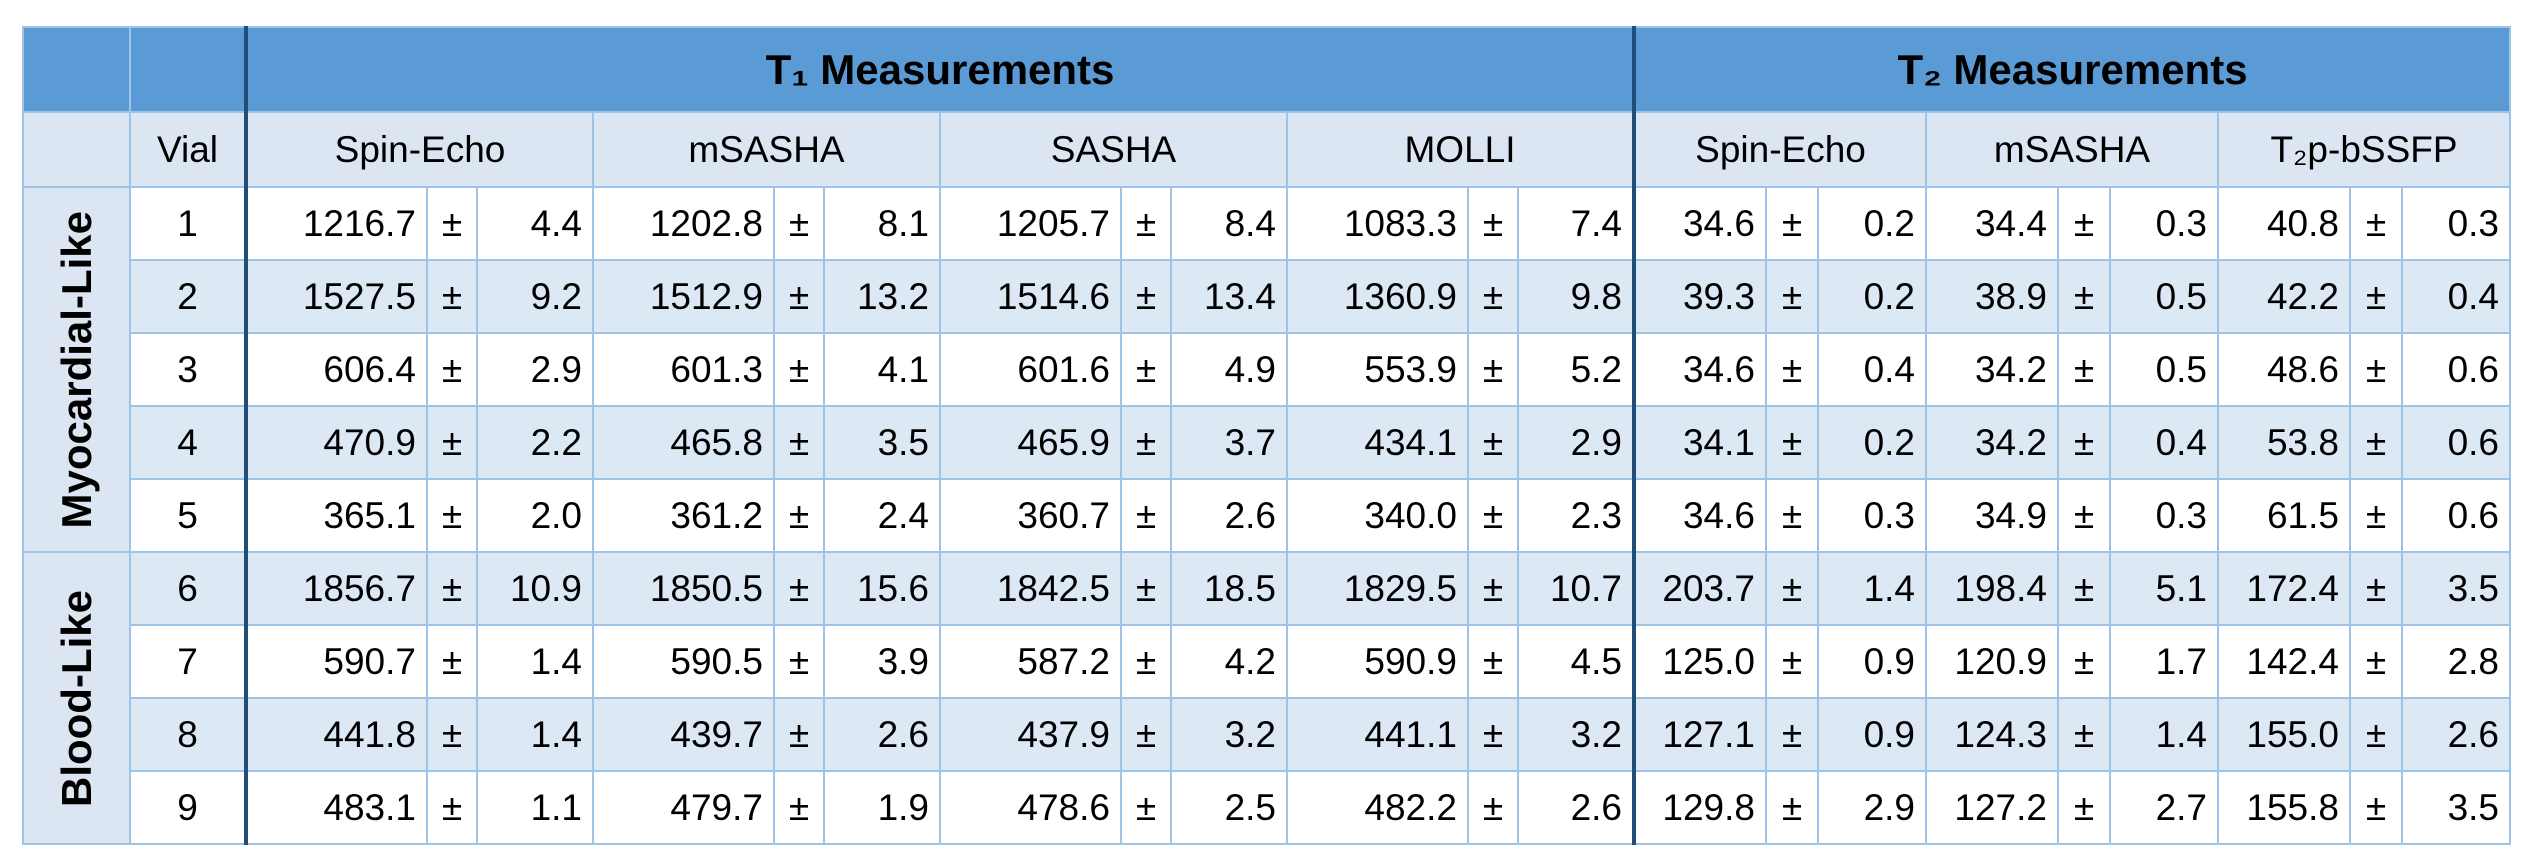  Describe the element at coordinates (76, 698) in the screenshot. I see `section-label: Blood-Like` at that location.